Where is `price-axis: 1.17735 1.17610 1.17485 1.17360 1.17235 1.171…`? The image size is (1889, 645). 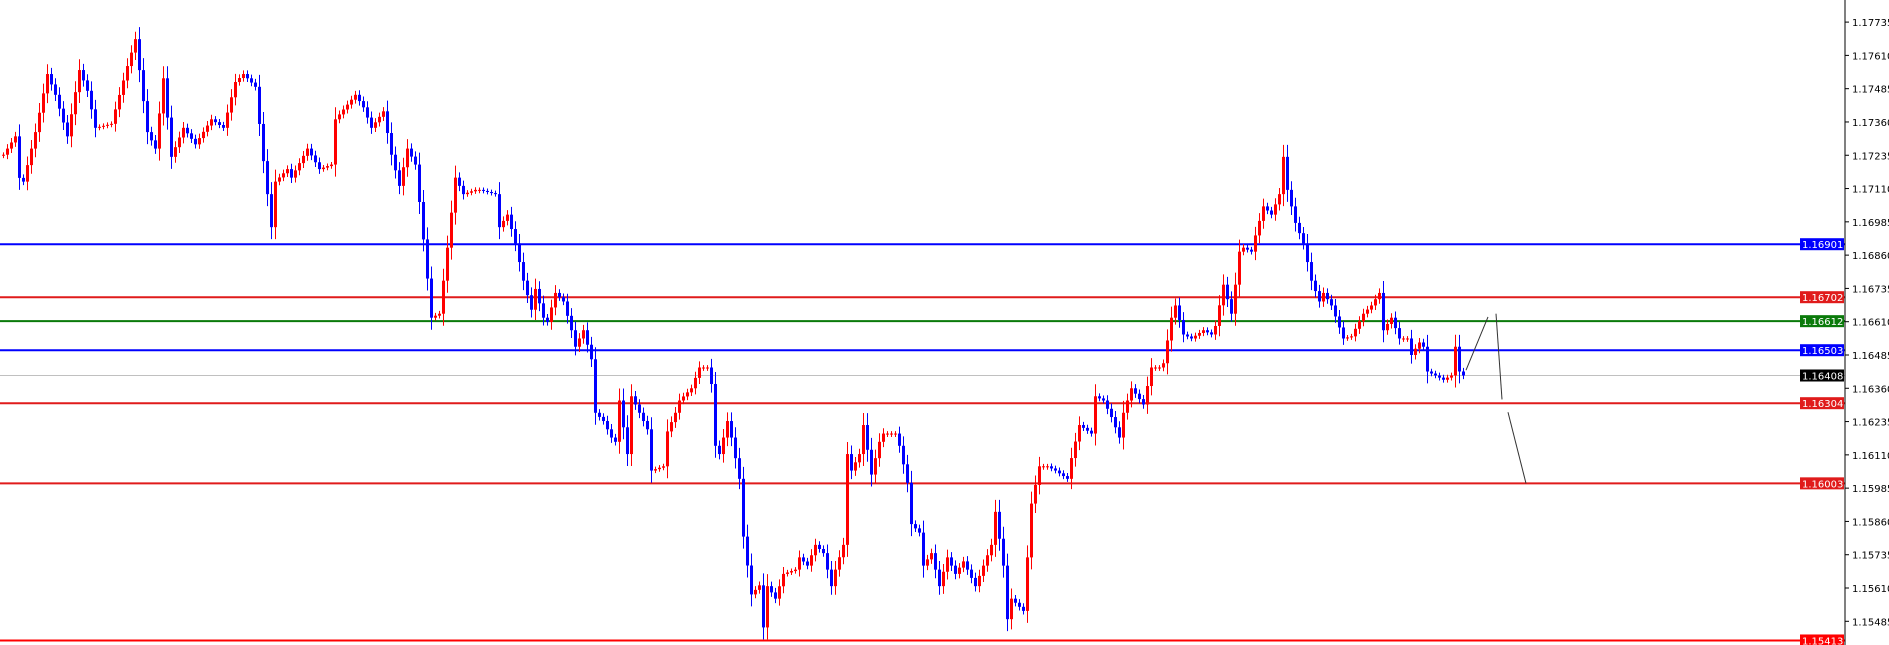
price-axis: 1.17735 1.17610 1.17485 1.17360 1.17235 1.171… is located at coordinates (1867, 323).